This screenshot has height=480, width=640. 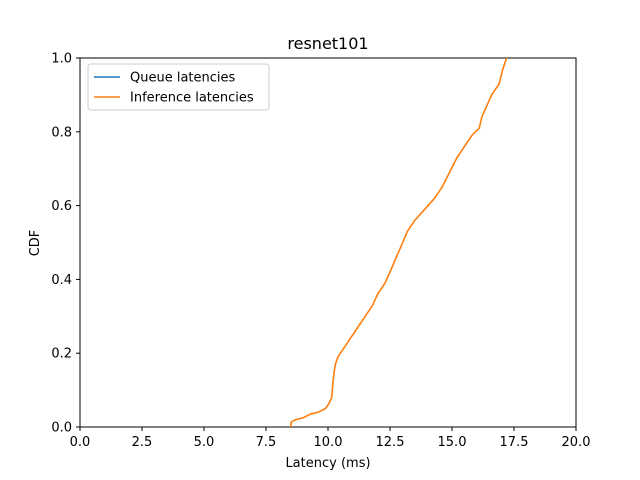 What do you see at coordinates (452, 442) in the screenshot?
I see `x-tick-label: 15.0` at bounding box center [452, 442].